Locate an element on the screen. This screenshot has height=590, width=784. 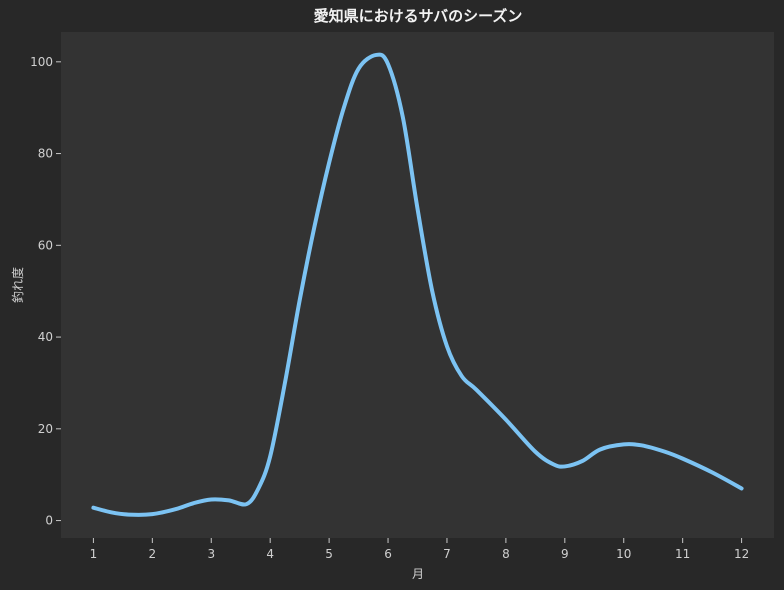
x-tick-label: 4 is located at coordinates (270, 554).